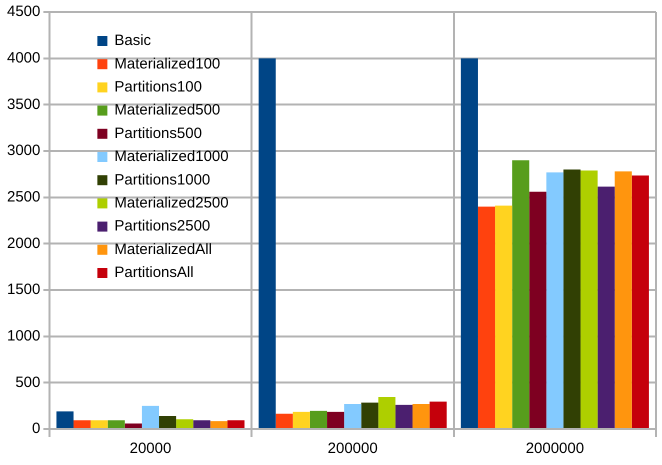 This screenshot has height=465, width=662. What do you see at coordinates (154, 273) in the screenshot?
I see `legend-label: PartitionsAll` at bounding box center [154, 273].